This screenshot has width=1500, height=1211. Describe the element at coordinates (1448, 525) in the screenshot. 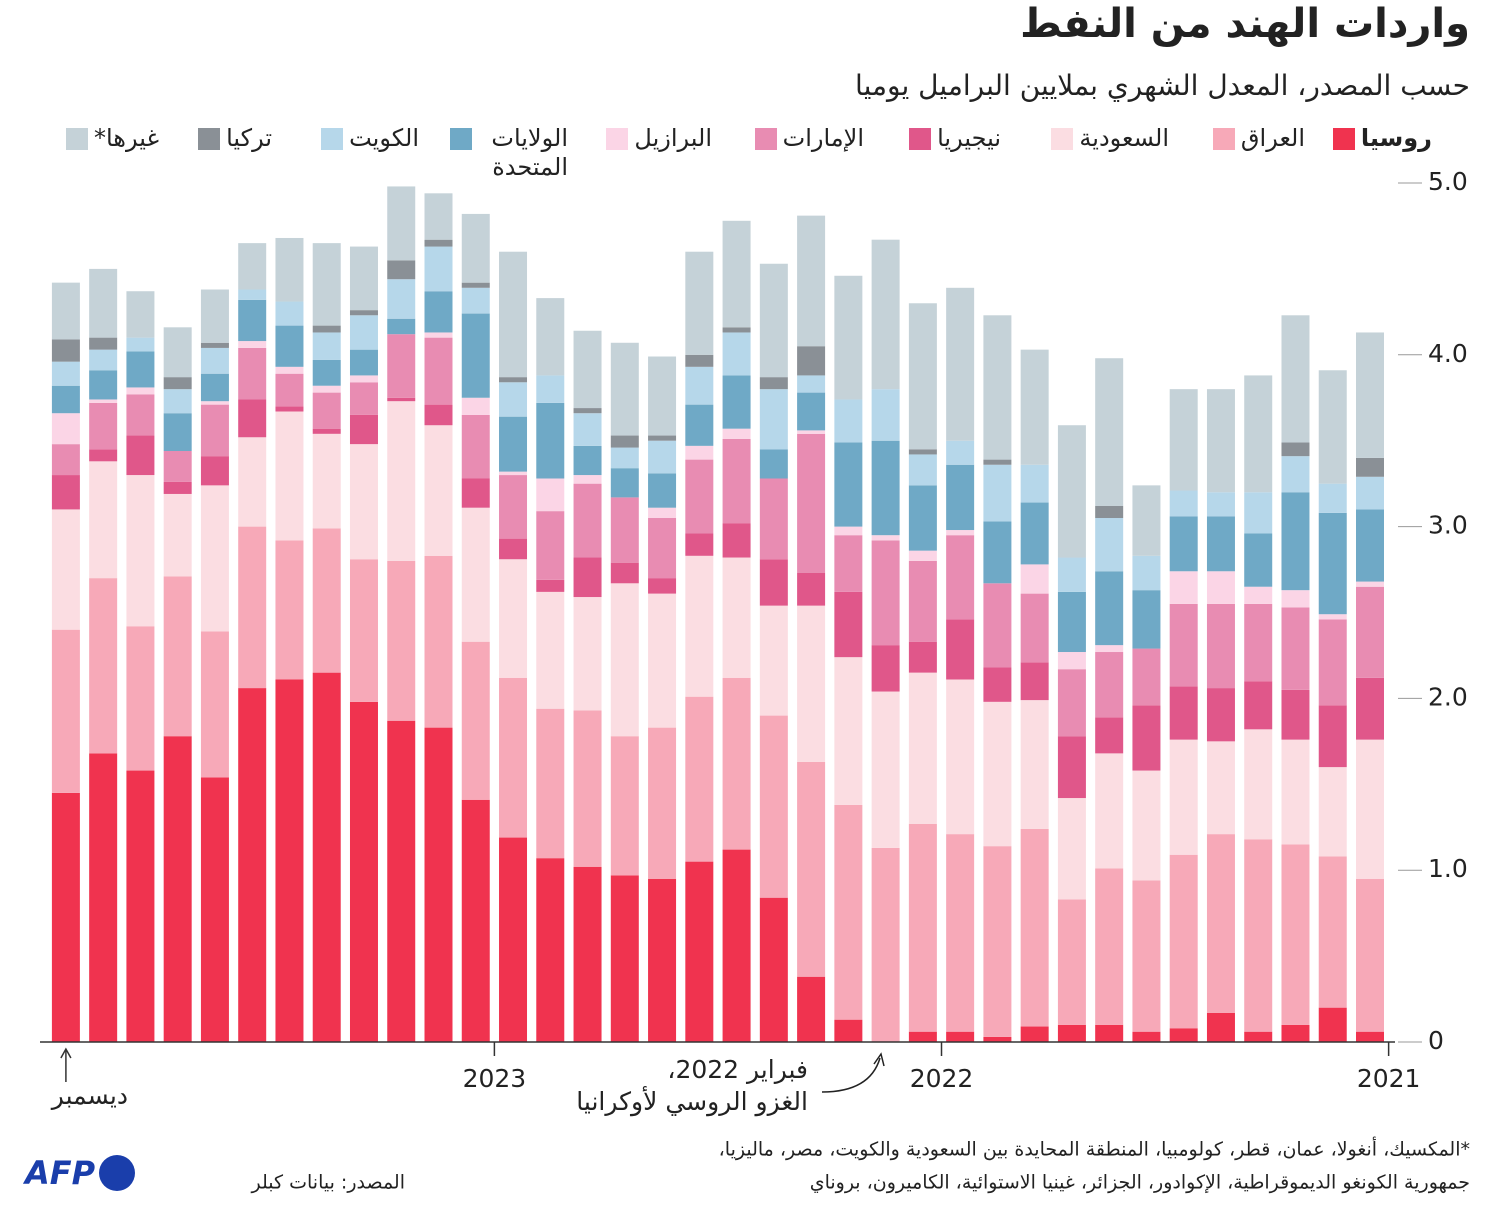

I see `y-tick-label: 3.0` at that location.